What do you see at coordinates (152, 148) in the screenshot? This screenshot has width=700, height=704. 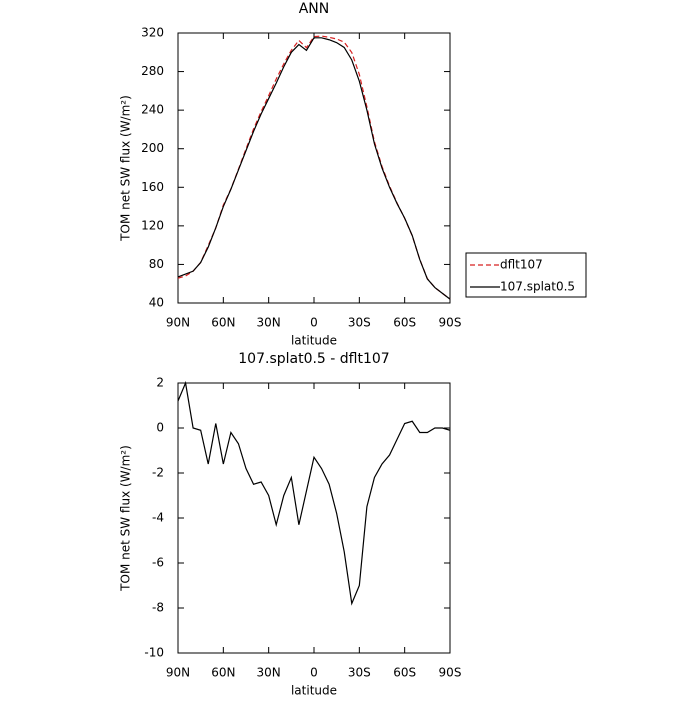 I see `y-tick-label: 200` at bounding box center [152, 148].